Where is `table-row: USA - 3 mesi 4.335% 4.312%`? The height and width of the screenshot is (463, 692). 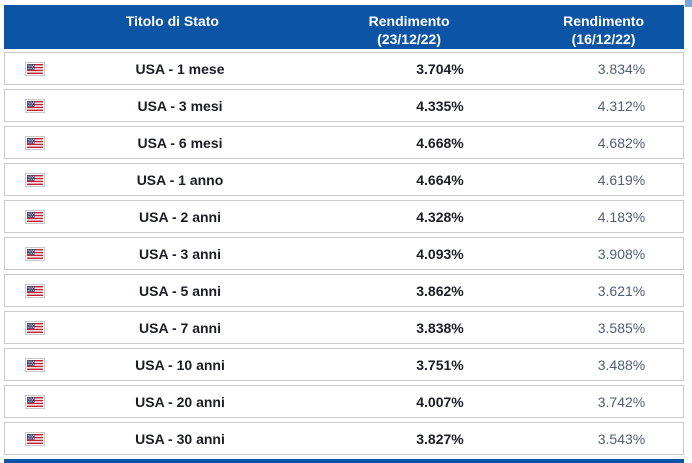 table-row: USA - 3 mesi 4.335% 4.312% is located at coordinates (344, 105).